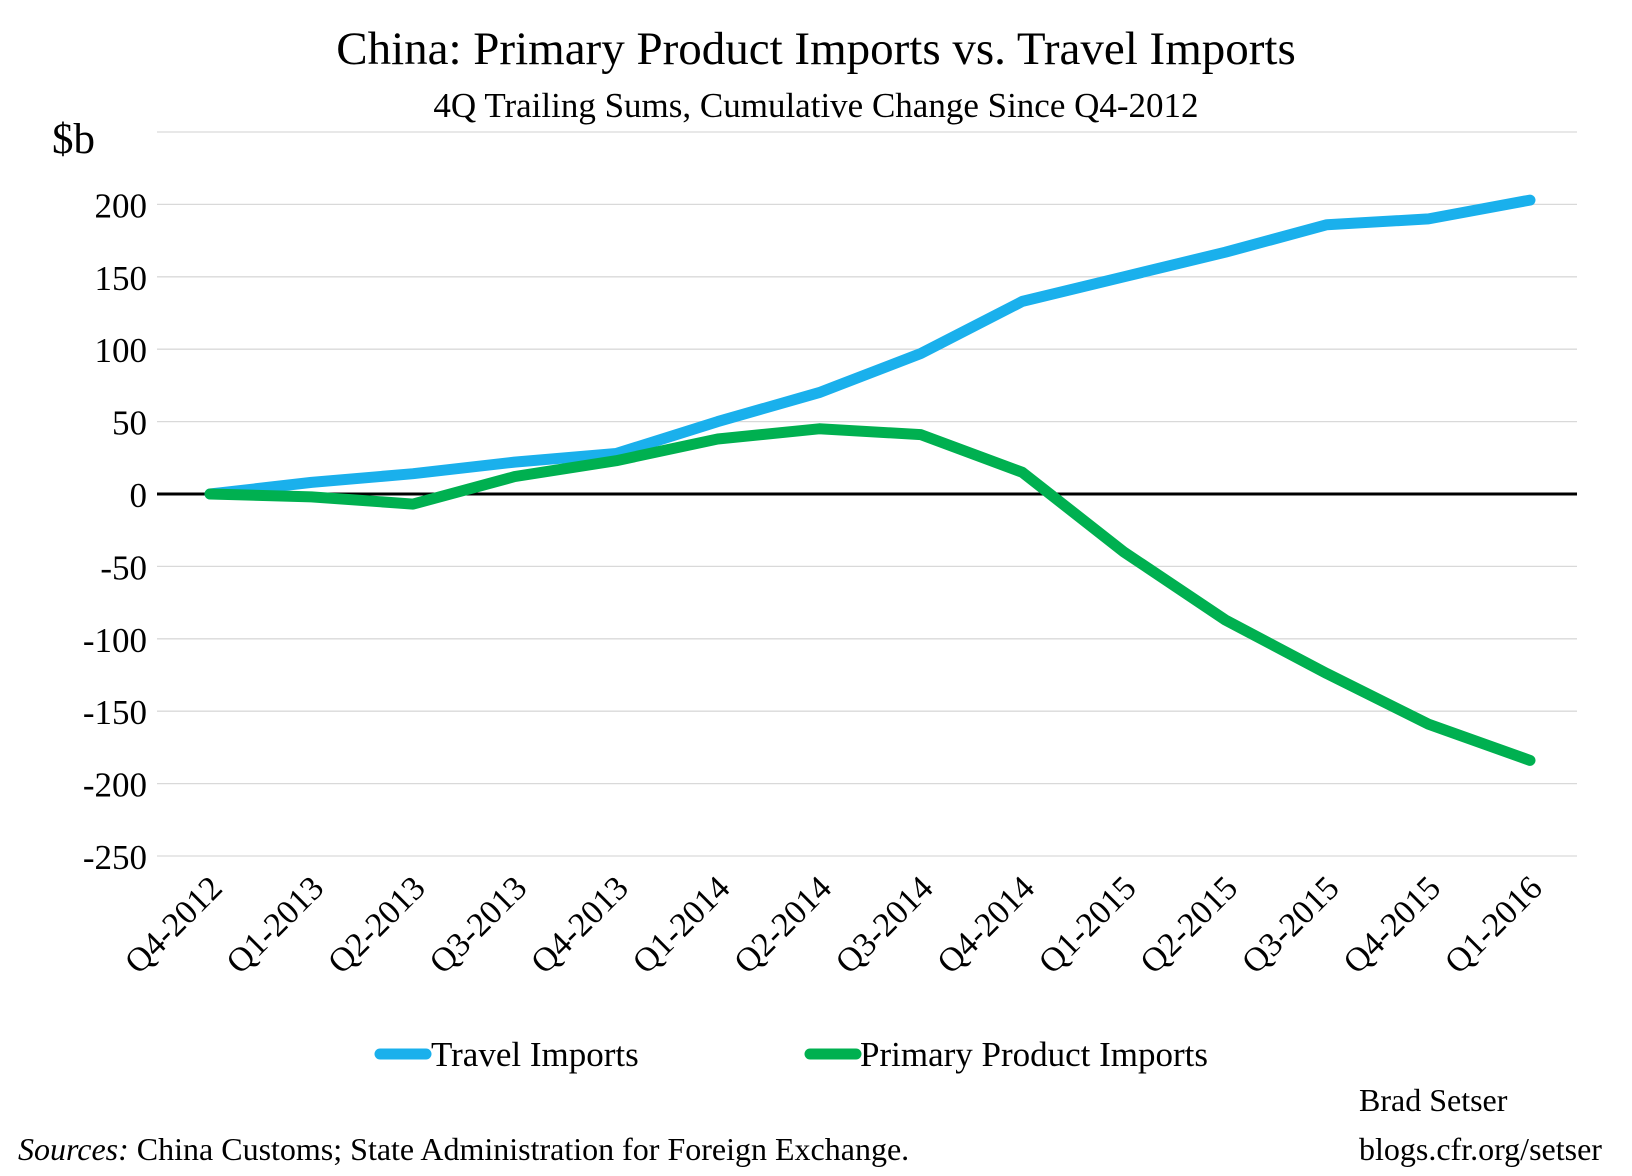  I want to click on y-tick-label: 100, so click(121, 350).